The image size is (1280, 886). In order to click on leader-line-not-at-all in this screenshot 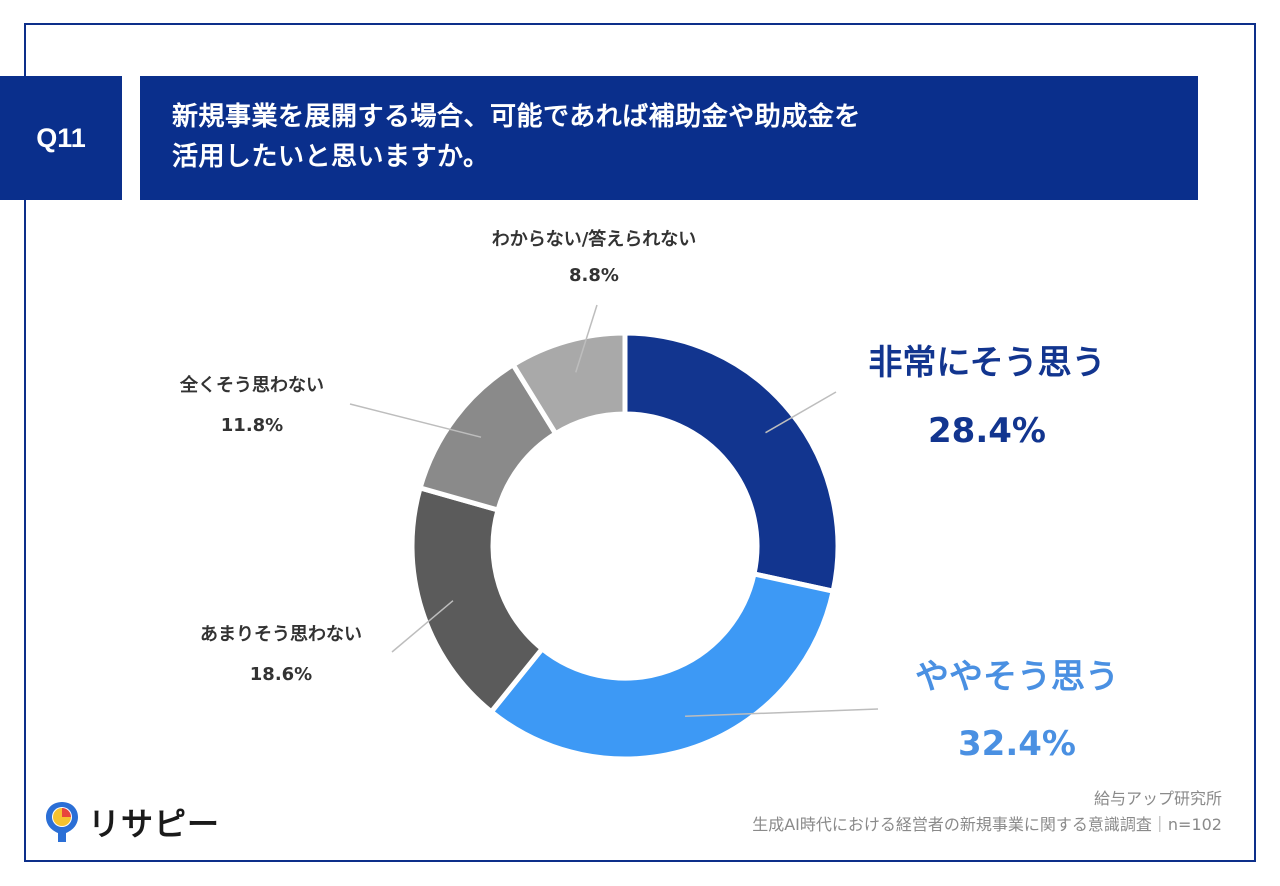, I will do `click(415, 420)`.